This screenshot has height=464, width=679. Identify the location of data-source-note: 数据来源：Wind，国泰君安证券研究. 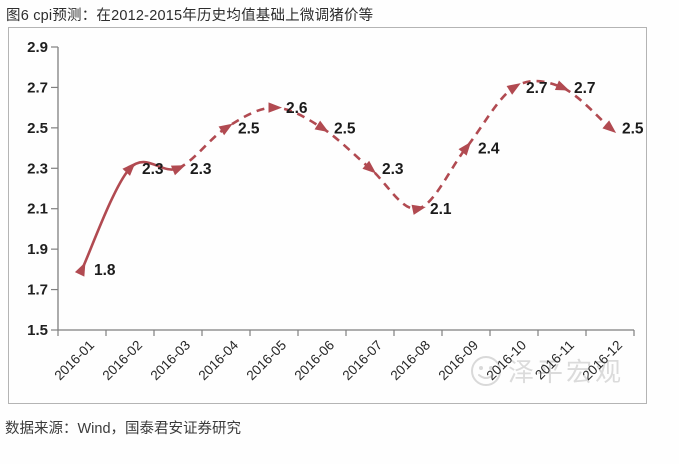
(123, 429).